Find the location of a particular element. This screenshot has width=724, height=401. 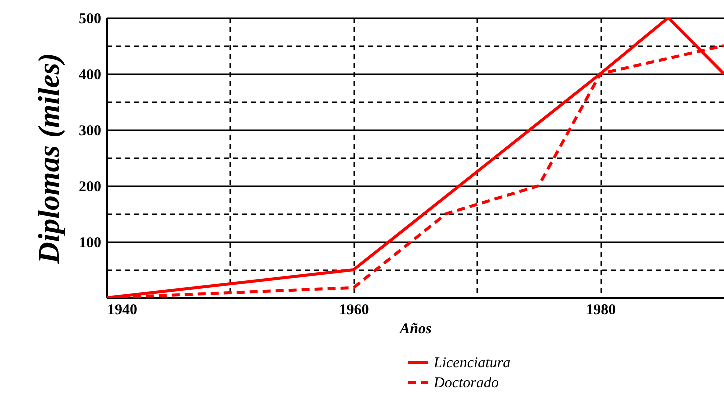

y-tick-label: 500 is located at coordinates (90, 20).